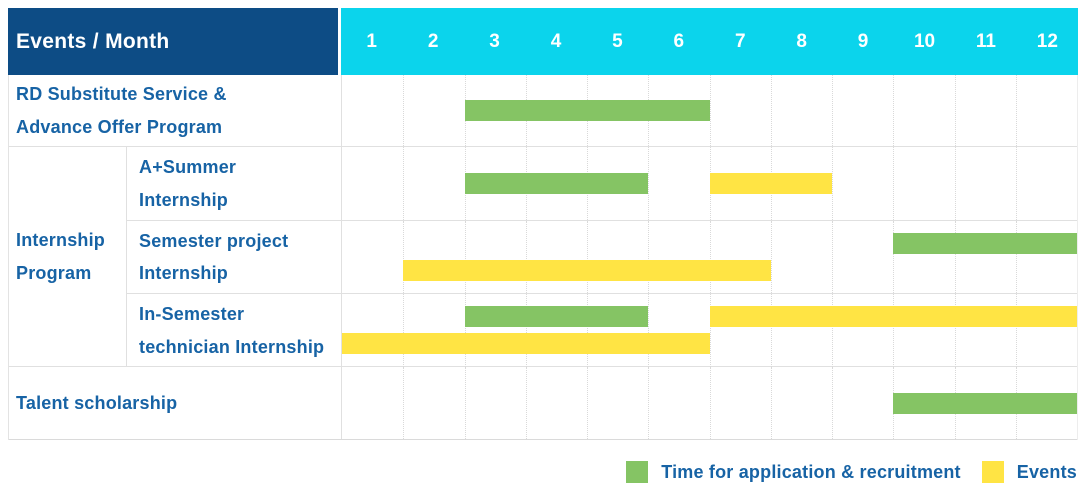 Image resolution: width=1080 pixels, height=494 pixels. I want to click on month-label-11: 11, so click(985, 41).